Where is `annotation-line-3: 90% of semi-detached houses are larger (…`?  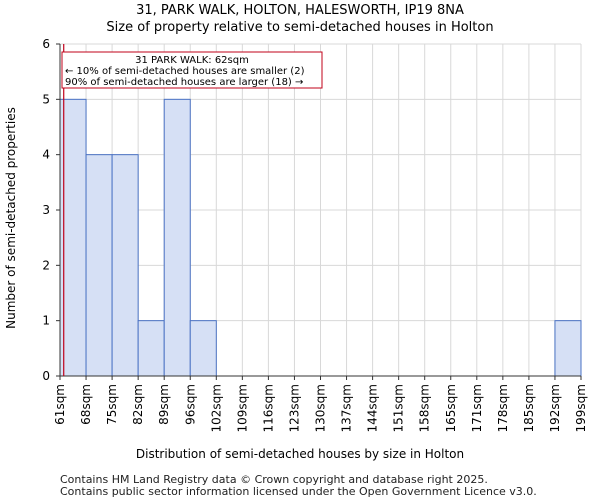
annotation-line-3: 90% of semi-detached houses are larger (… is located at coordinates (184, 82).